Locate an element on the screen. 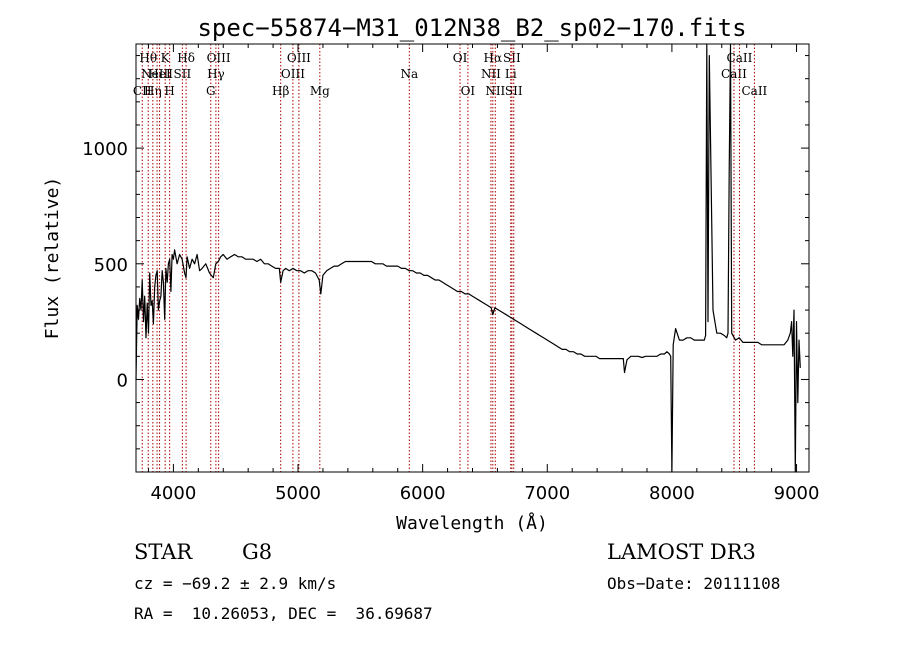 Image resolution: width=900 pixels, height=649 pixels. y-tick-label: 1000 is located at coordinates (105, 149).